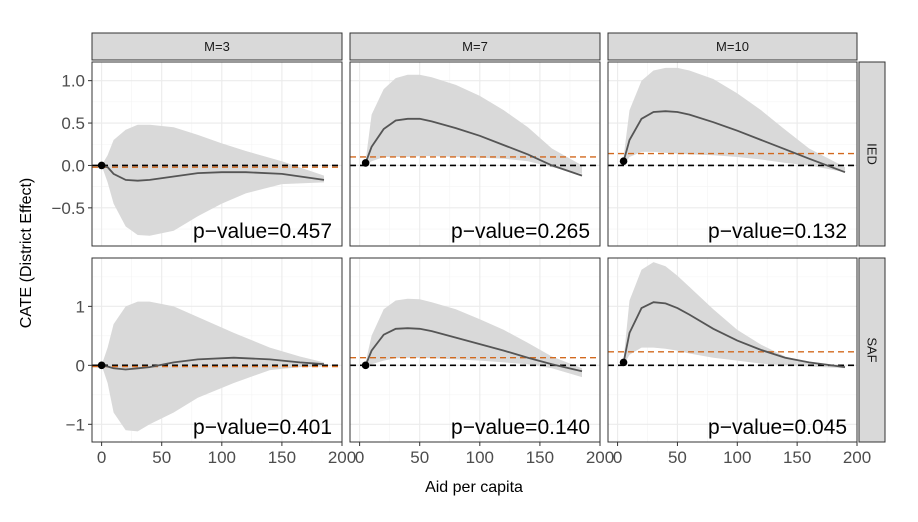 This screenshot has width=918, height=522. I want to click on panel-ied-m-10: p−value=0.132, so click(732, 154).